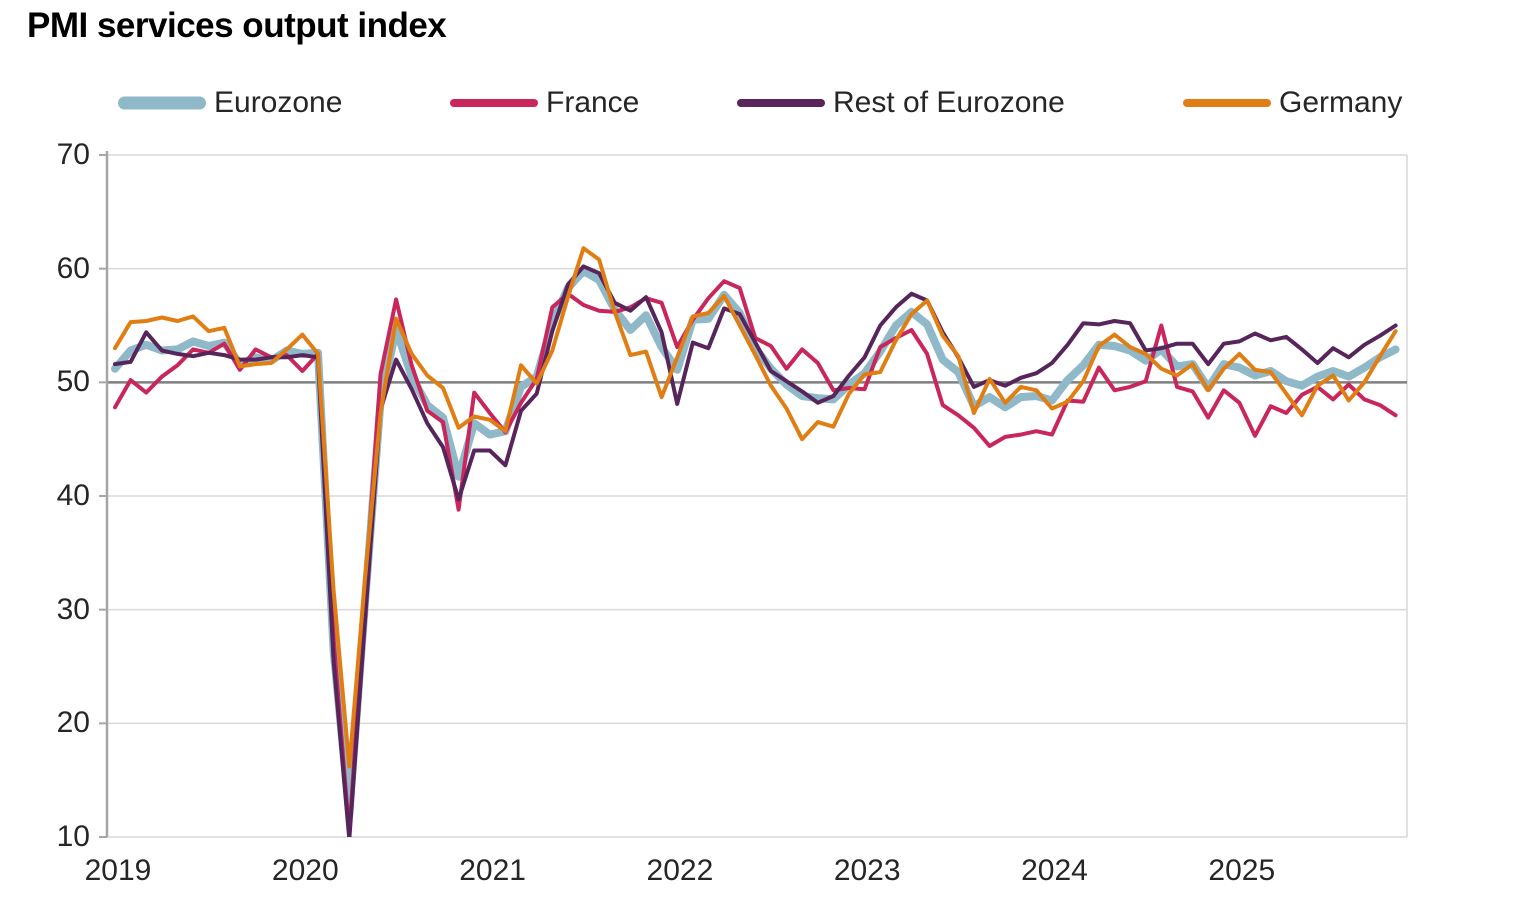 The image size is (1524, 918). I want to click on y-tick-label-10: 10, so click(73, 836).